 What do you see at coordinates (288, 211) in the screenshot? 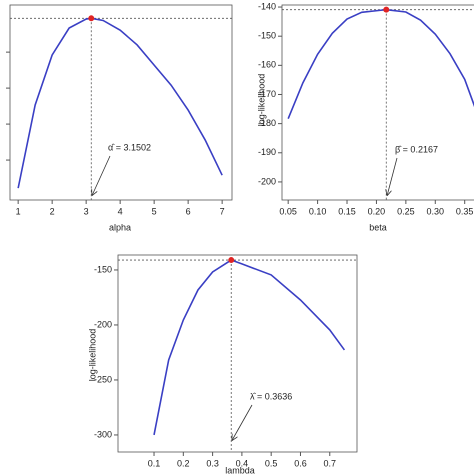
I see `x-tick-label: 0.05` at bounding box center [288, 211].